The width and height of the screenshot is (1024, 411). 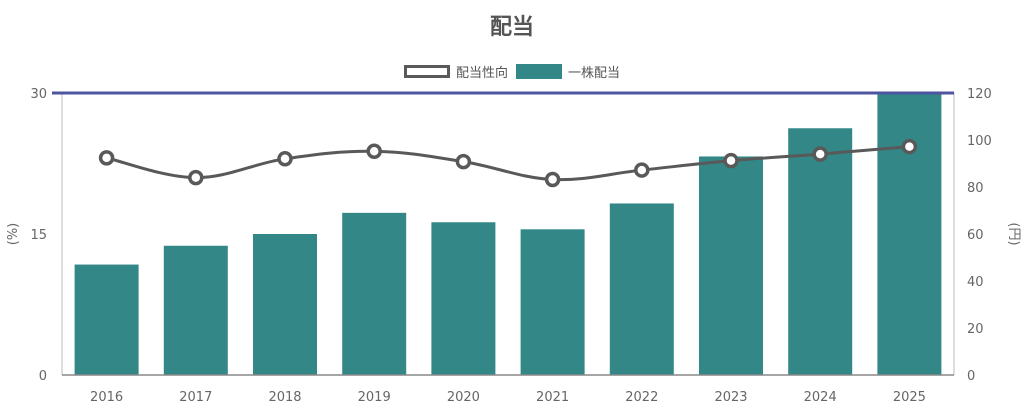 I want to click on x-tick-2020: 2020, so click(x=463, y=397).